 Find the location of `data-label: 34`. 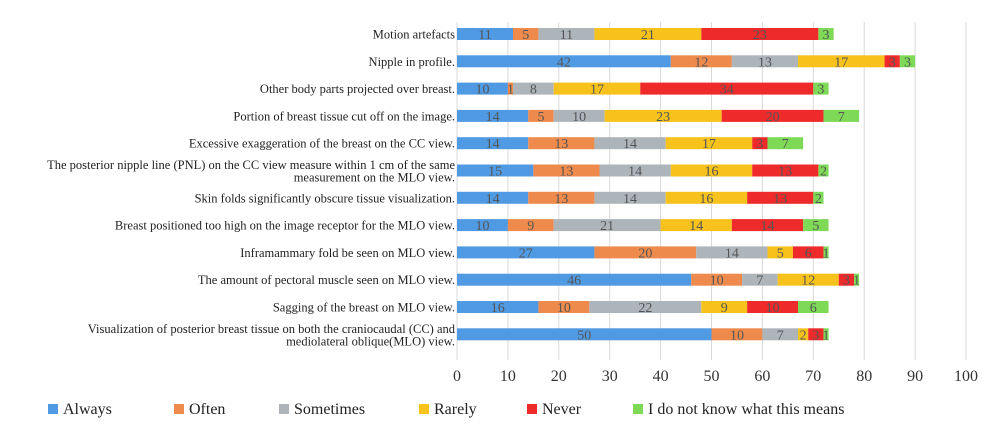

data-label: 34 is located at coordinates (727, 90).